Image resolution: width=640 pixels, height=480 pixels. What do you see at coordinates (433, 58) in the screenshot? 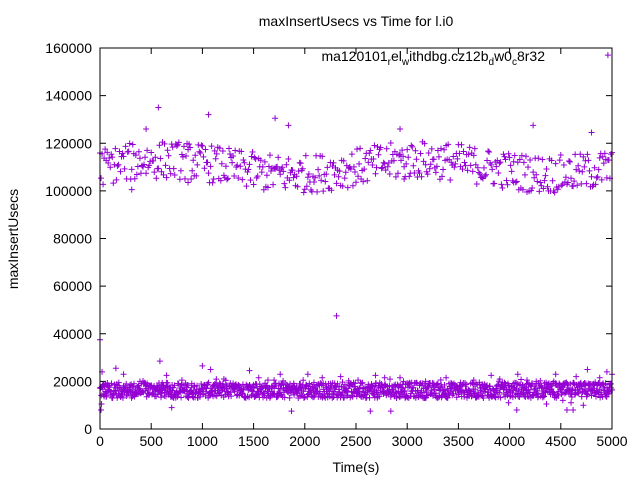
I see `legend: ma120101relwithdbg.cz12bdw0c8r32` at bounding box center [433, 58].